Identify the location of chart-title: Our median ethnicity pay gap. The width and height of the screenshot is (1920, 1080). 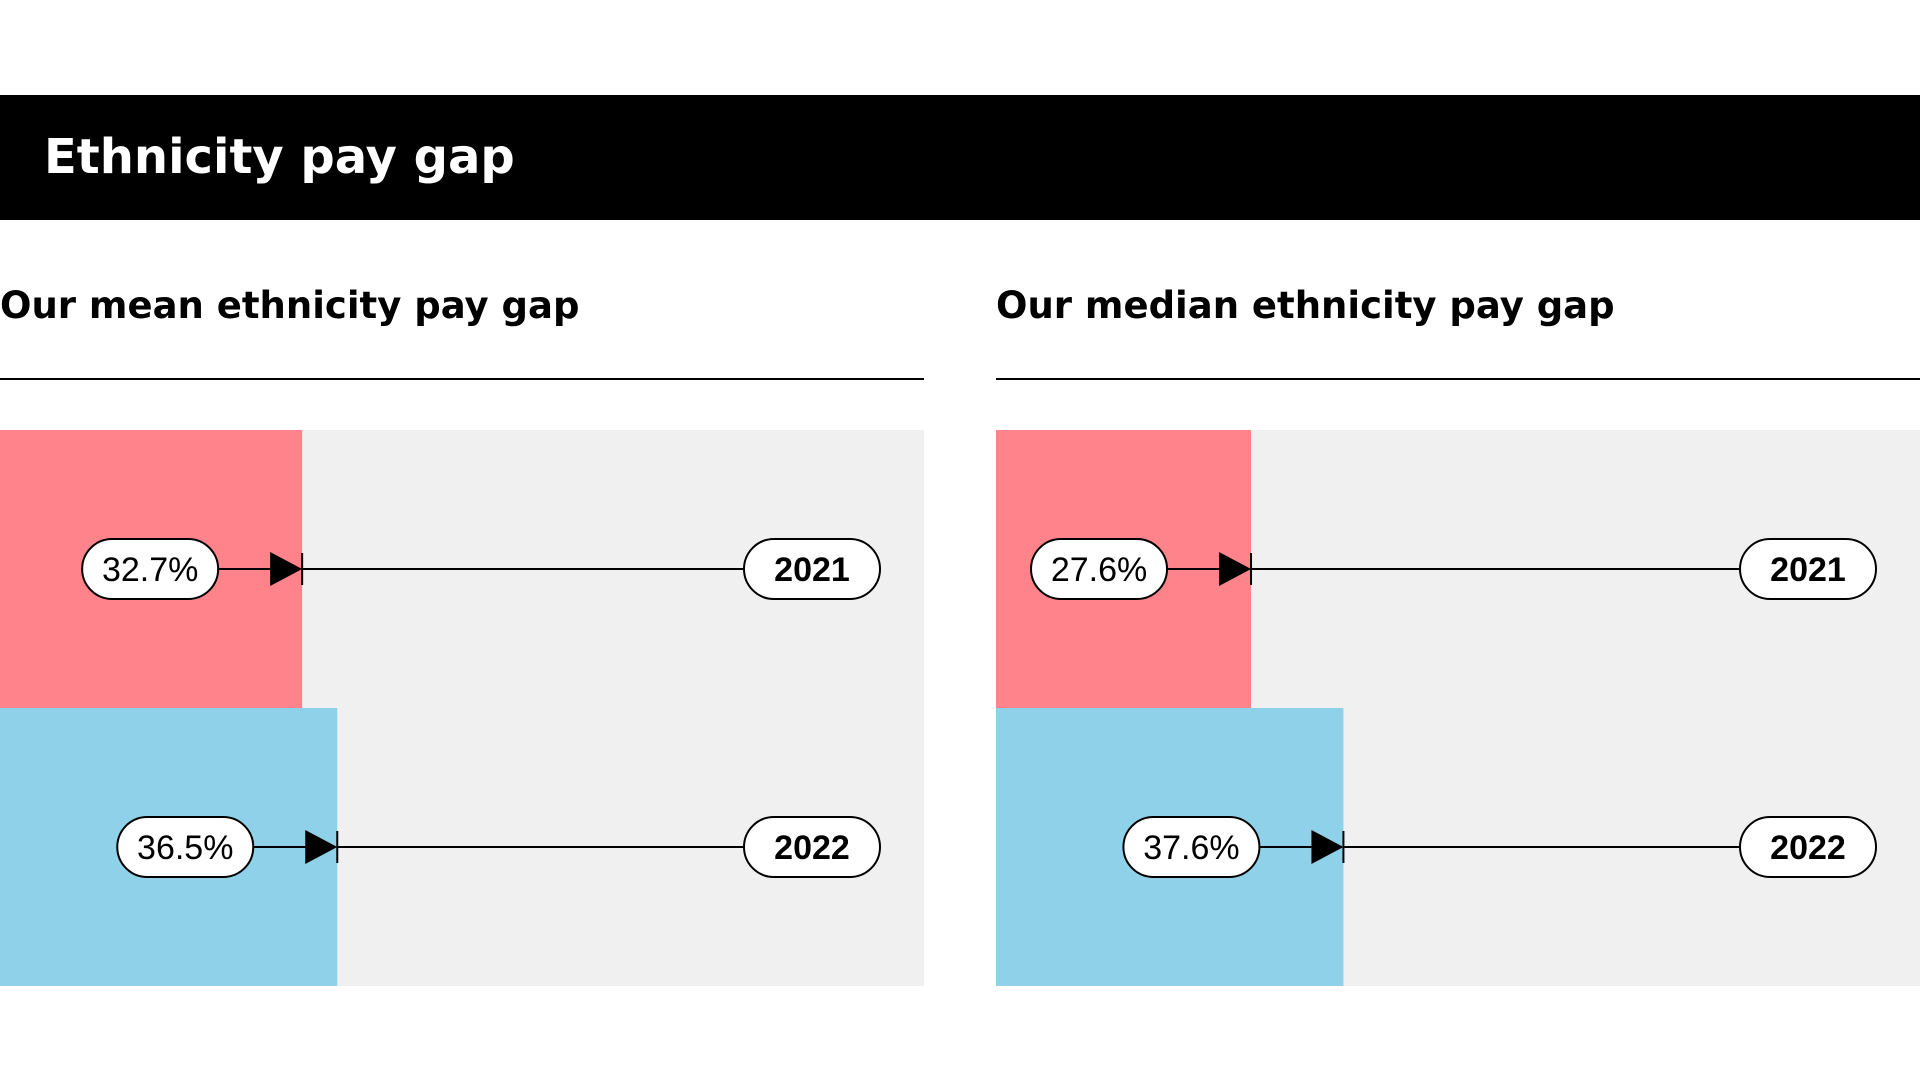
(1305, 305).